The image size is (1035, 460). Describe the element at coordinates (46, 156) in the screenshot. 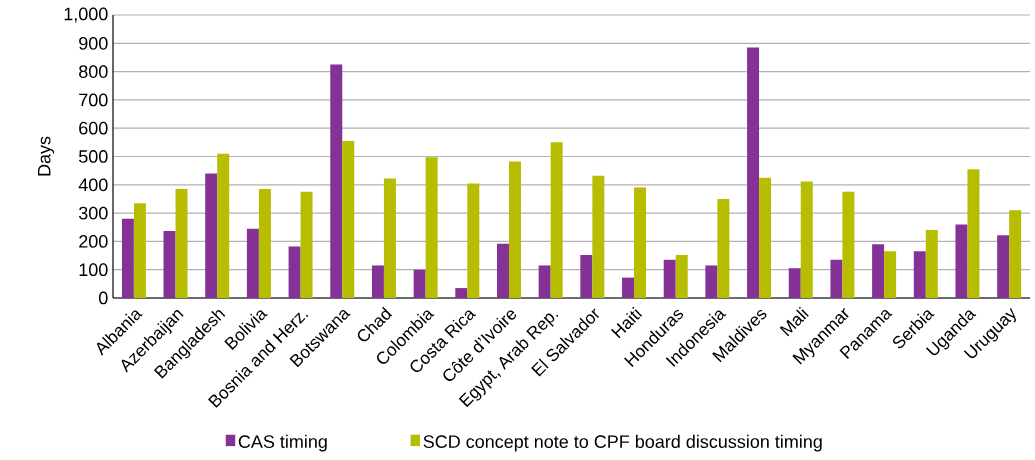

I see `y-axis-title: Days` at that location.